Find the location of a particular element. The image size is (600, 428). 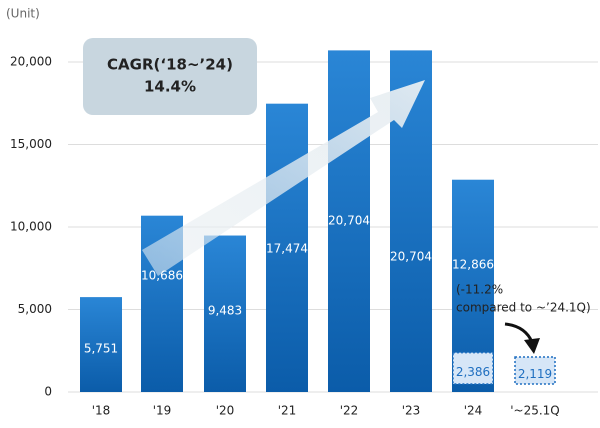

x-tick-label: '19 is located at coordinates (162, 411).